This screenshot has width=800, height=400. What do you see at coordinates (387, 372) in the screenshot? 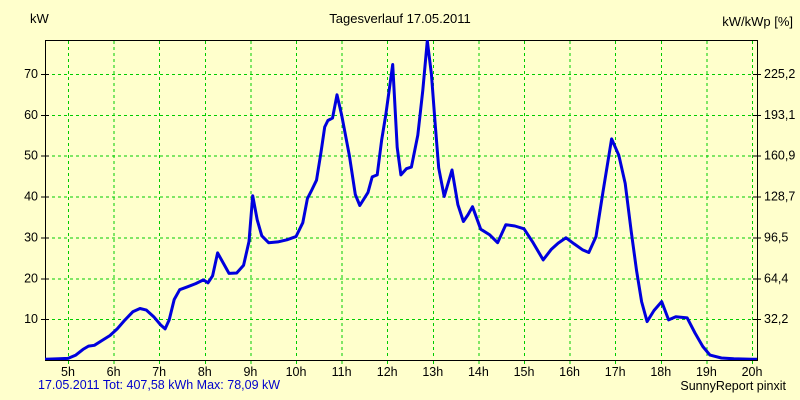
I see `x-axis-tick-label: 12h` at bounding box center [387, 372].